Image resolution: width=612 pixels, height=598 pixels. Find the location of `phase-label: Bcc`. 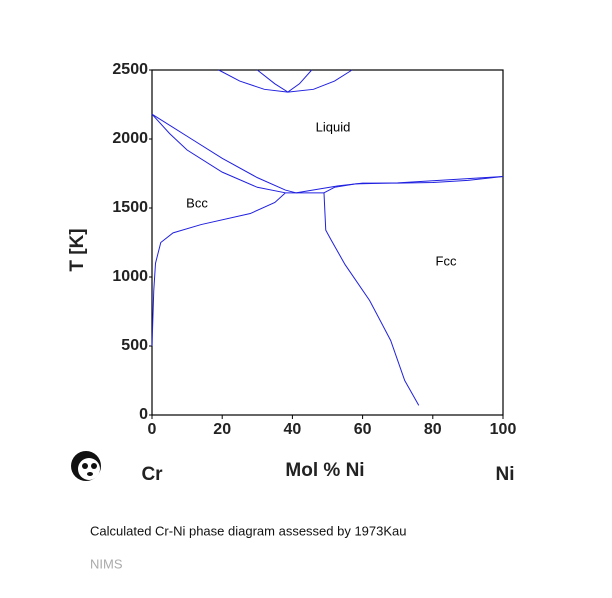

phase-label: Bcc is located at coordinates (197, 202).